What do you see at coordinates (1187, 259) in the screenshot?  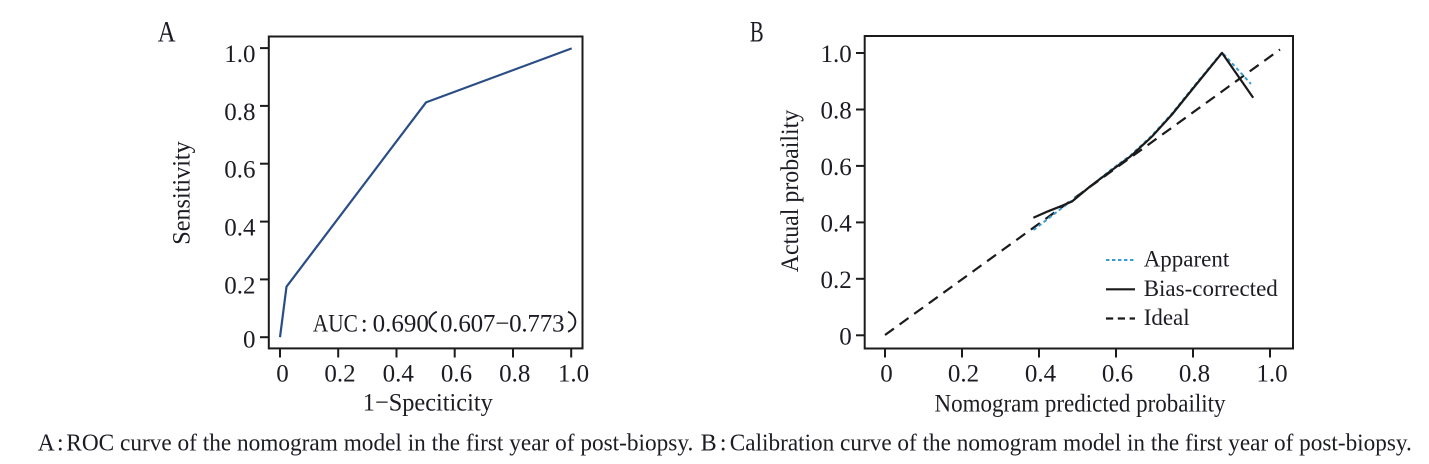 I see `svg-text: Apparent` at bounding box center [1187, 259].